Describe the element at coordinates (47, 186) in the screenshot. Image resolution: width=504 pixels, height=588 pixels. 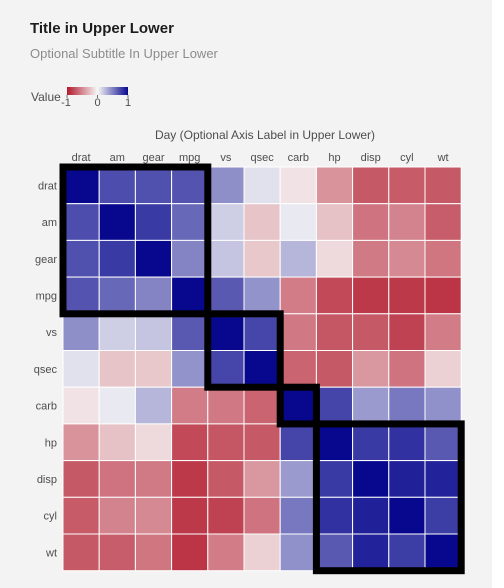
I see `y-tick-label: drat` at that location.